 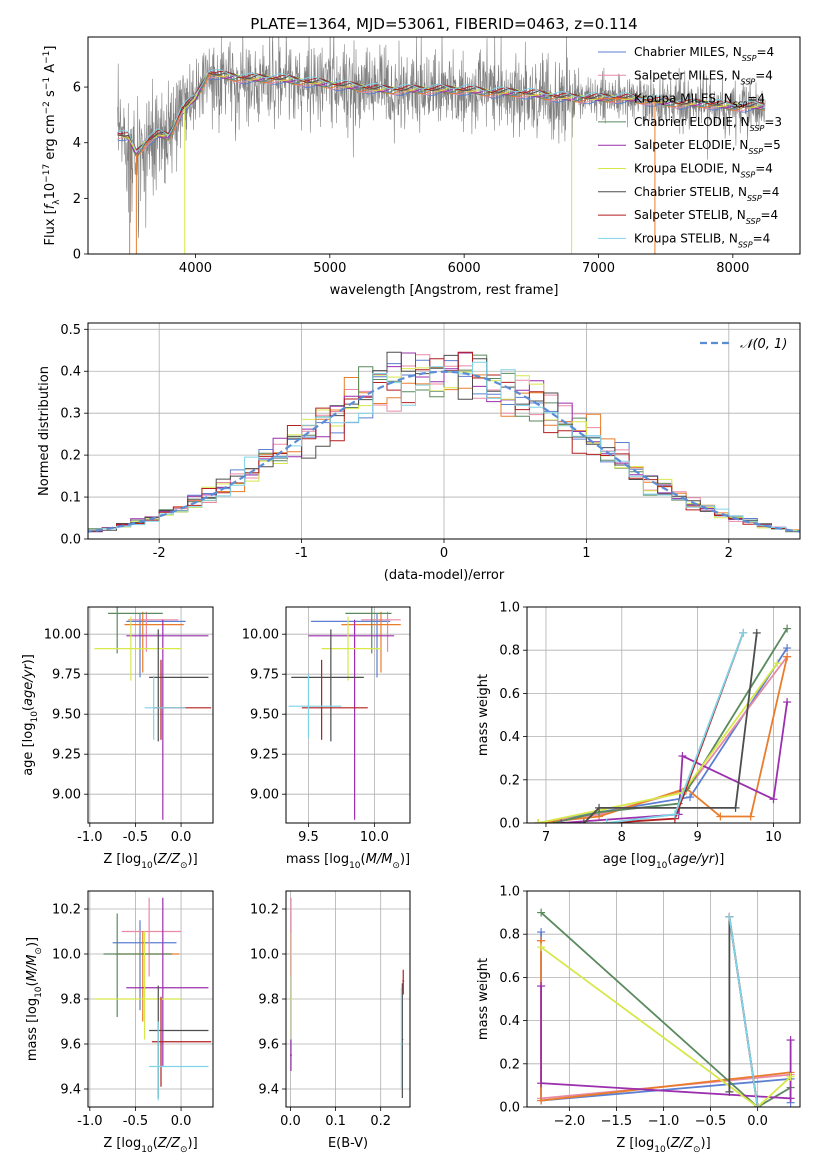 What do you see at coordinates (66, 755) in the screenshot?
I see `y-tick-label: 9.25` at bounding box center [66, 755].